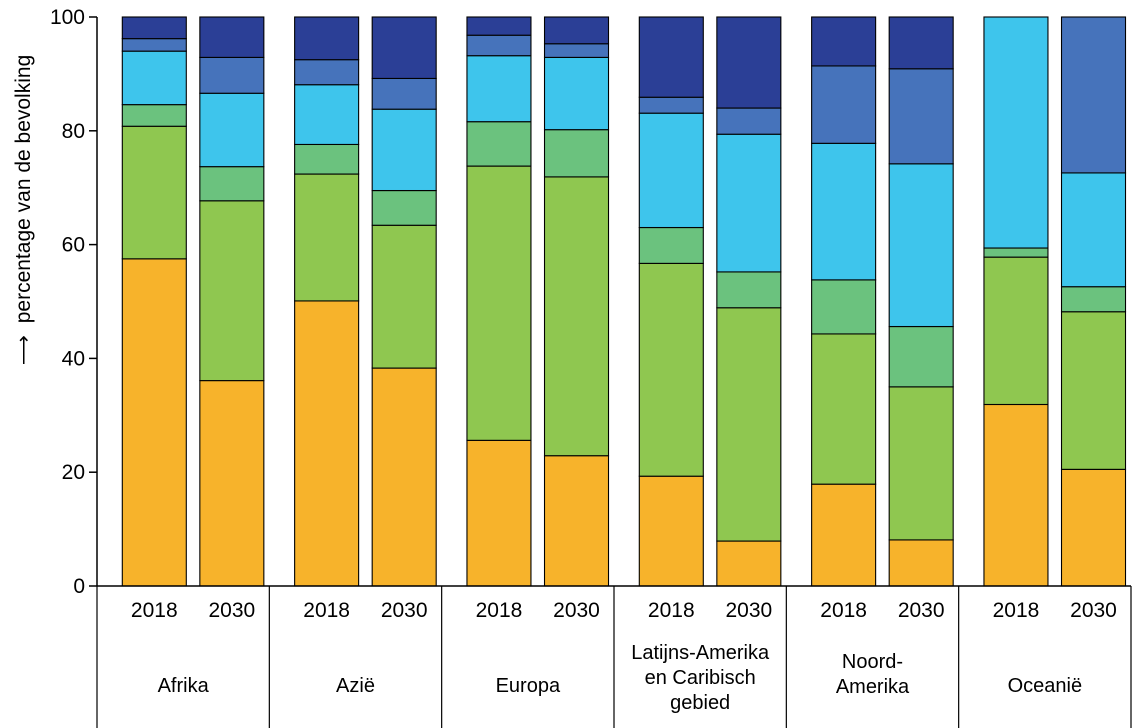 Image resolution: width=1133 pixels, height=728 pixels. I want to click on group-label: Oceanië, so click(1045, 686).